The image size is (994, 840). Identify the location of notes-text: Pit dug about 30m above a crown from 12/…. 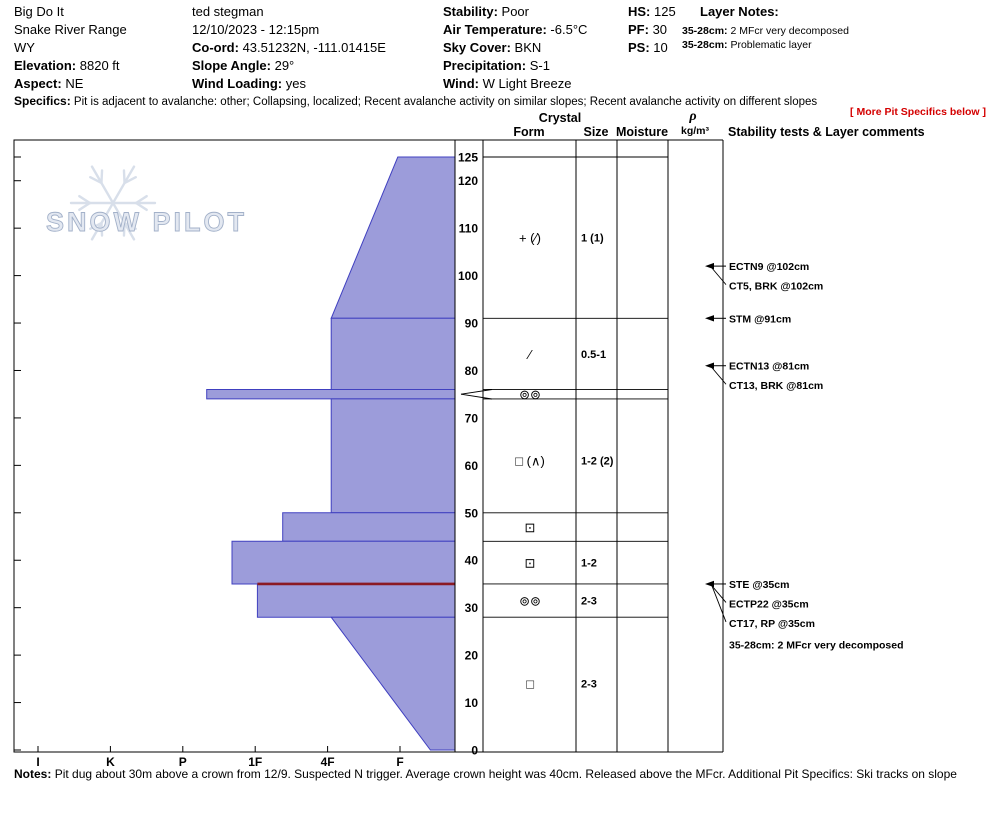
(505, 774).